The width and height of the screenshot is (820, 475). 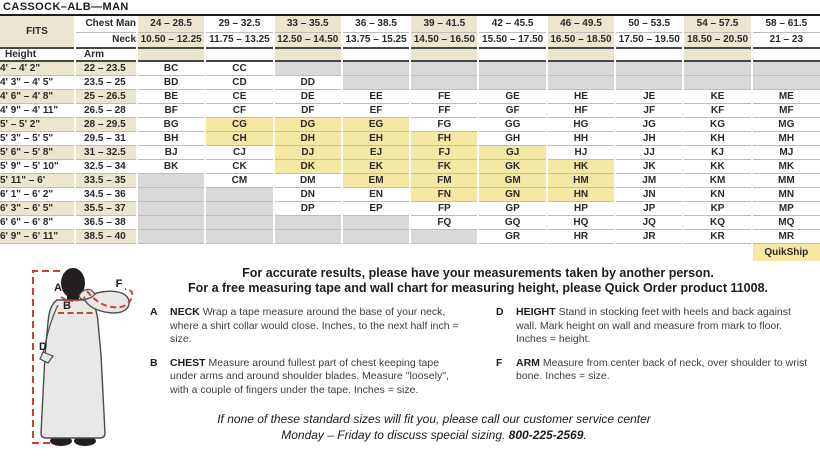 What do you see at coordinates (444, 152) in the screenshot?
I see `size-code-cell: FJ` at bounding box center [444, 152].